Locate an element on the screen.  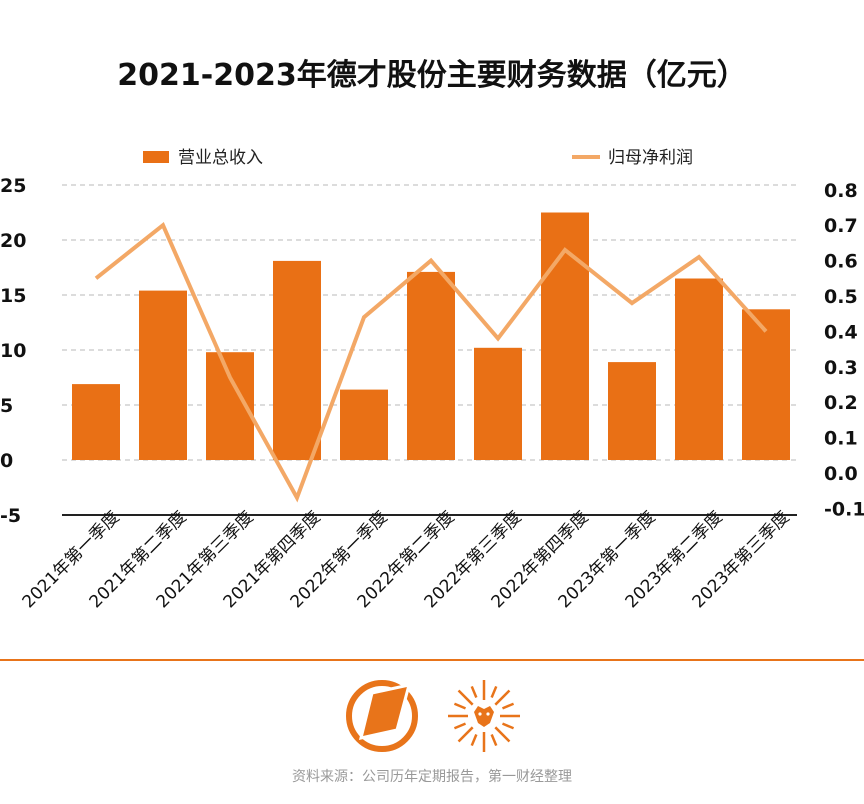
left-tick-label: 15 is located at coordinates (13, 296).